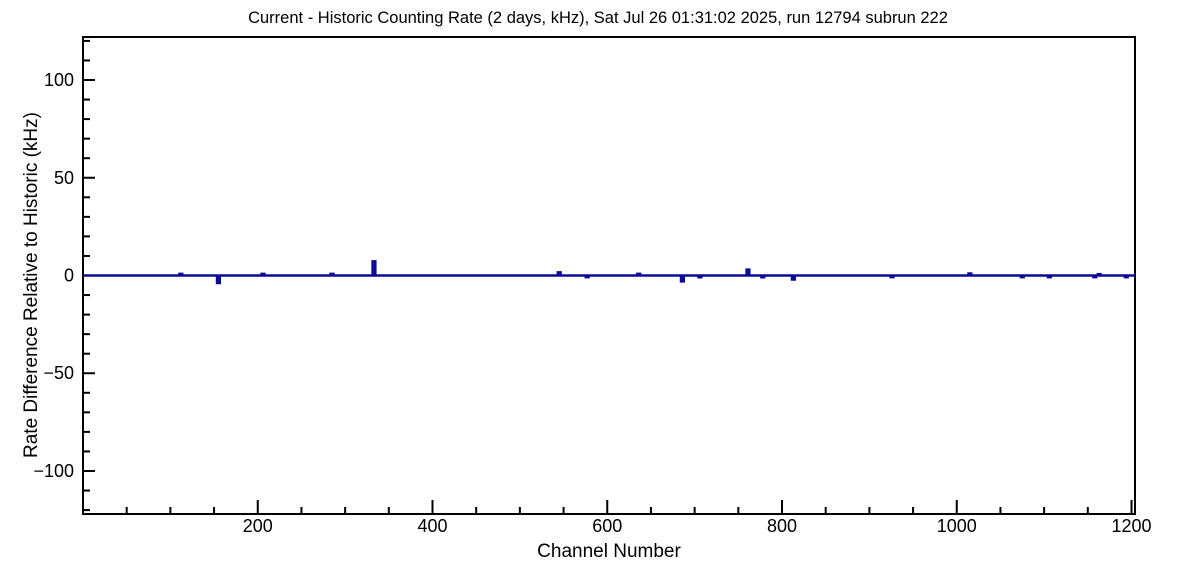 This screenshot has height=572, width=1196. What do you see at coordinates (1131, 526) in the screenshot?
I see `x-tick-label: 1200` at bounding box center [1131, 526].